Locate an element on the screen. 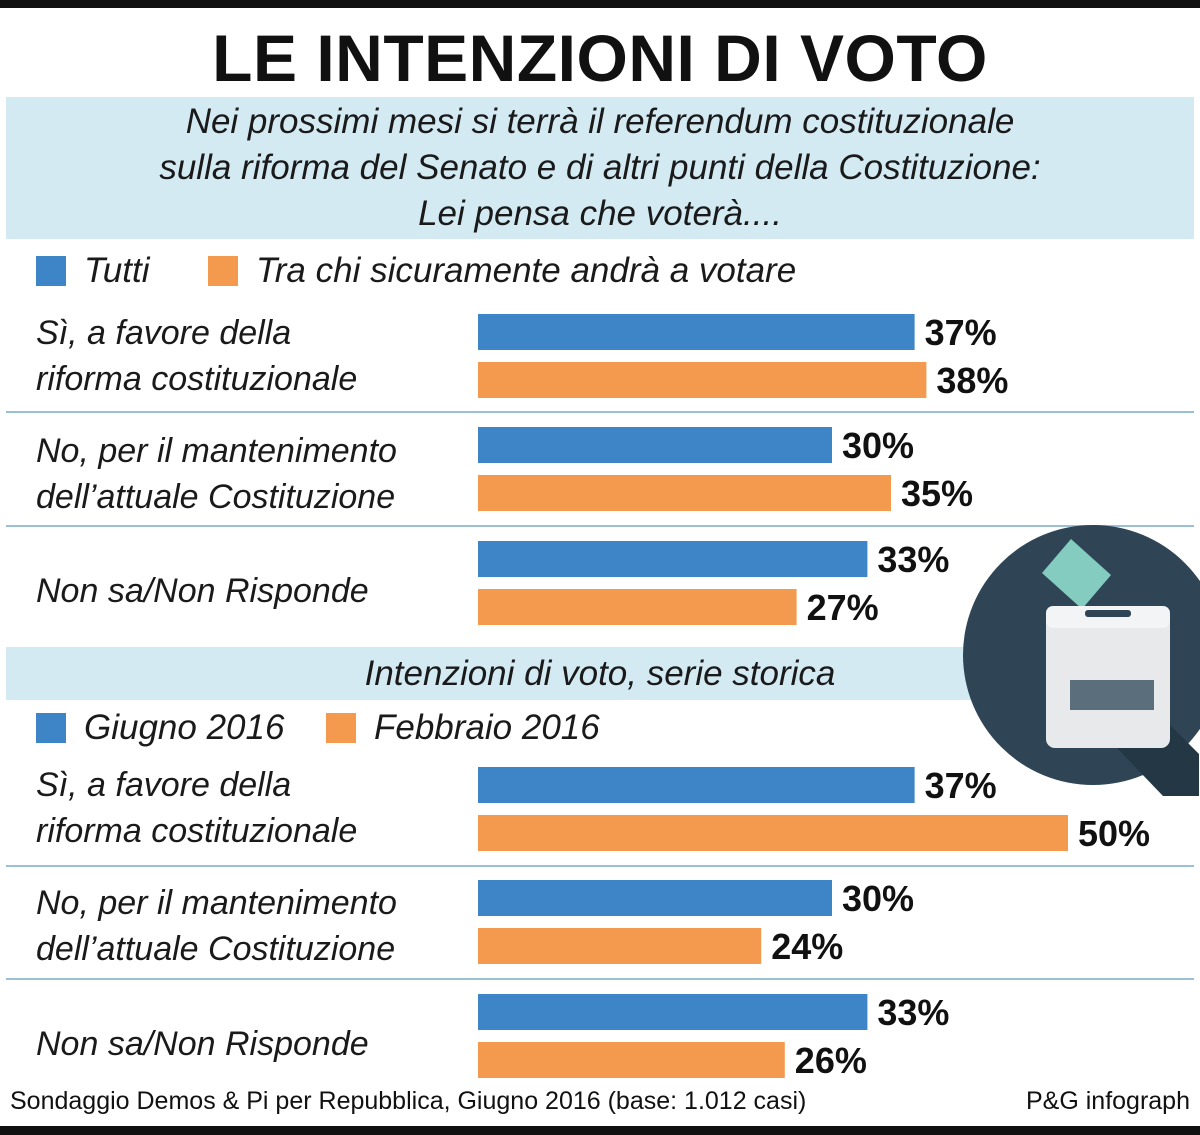  credit-note: P&G infograph is located at coordinates (1108, 1101).